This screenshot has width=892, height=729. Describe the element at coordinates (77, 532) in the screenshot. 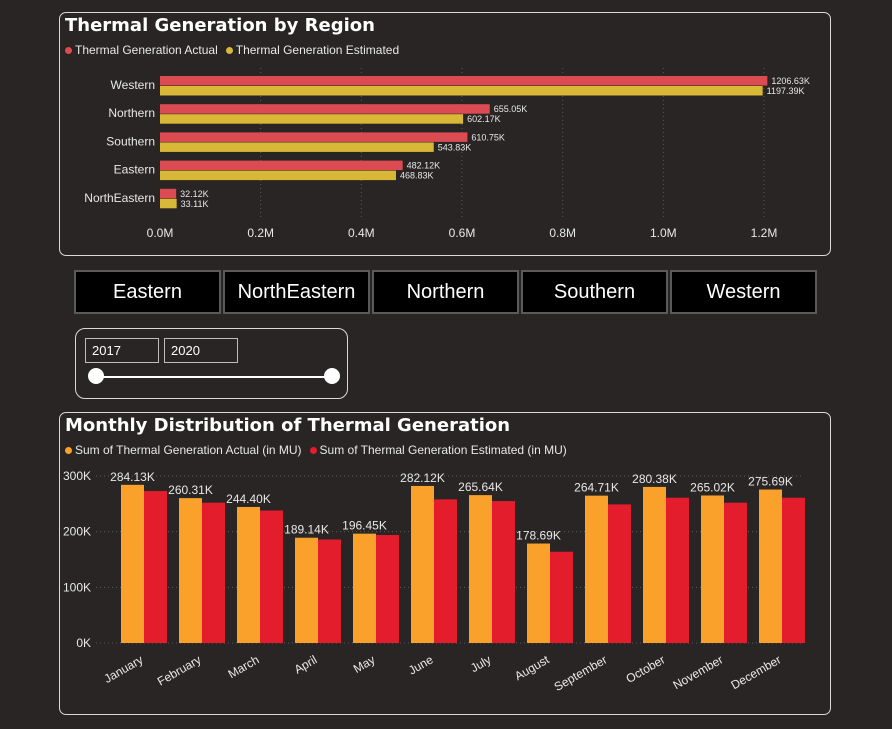

I see `y-tick-label: 200K` at that location.